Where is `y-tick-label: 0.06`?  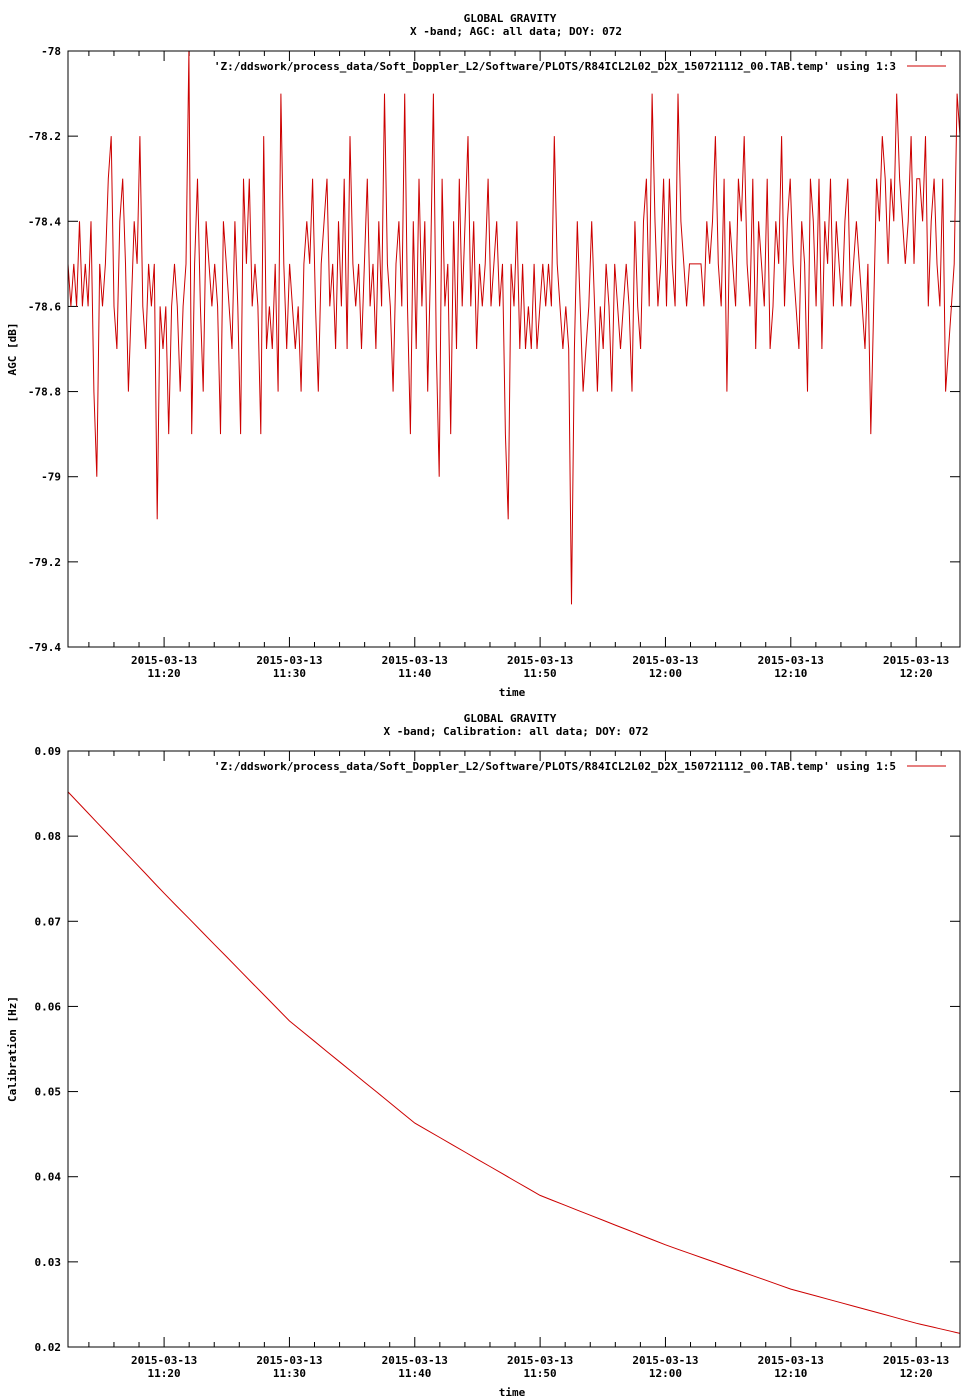 y-tick-label: 0.06 is located at coordinates (48, 1006).